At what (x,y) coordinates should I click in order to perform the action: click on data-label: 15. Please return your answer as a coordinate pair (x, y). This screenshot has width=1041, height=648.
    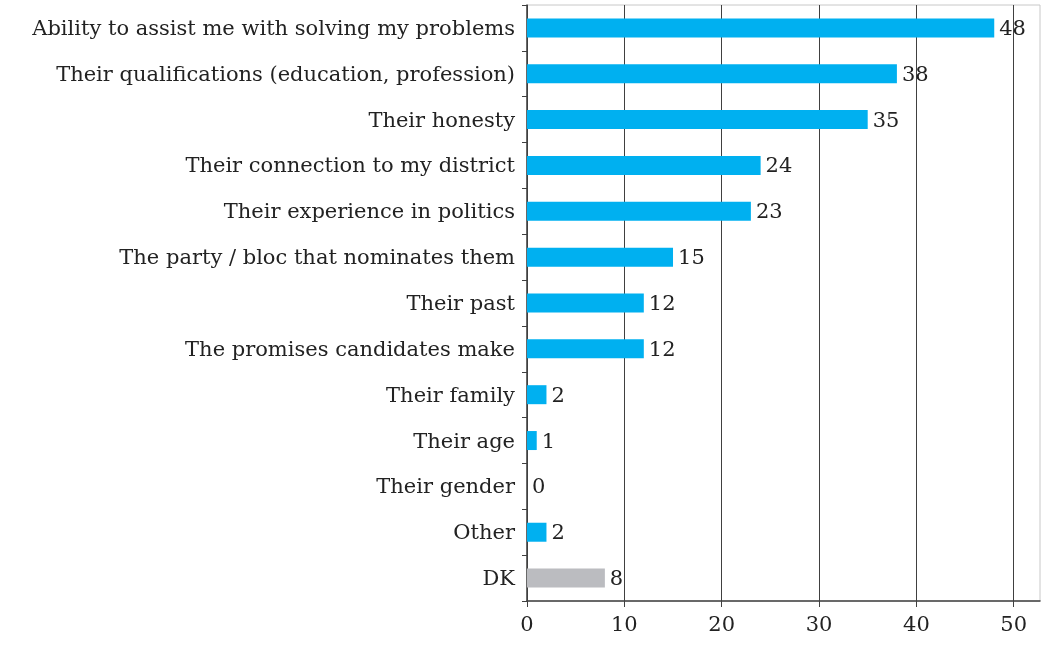
    Looking at the image, I should click on (691, 257).